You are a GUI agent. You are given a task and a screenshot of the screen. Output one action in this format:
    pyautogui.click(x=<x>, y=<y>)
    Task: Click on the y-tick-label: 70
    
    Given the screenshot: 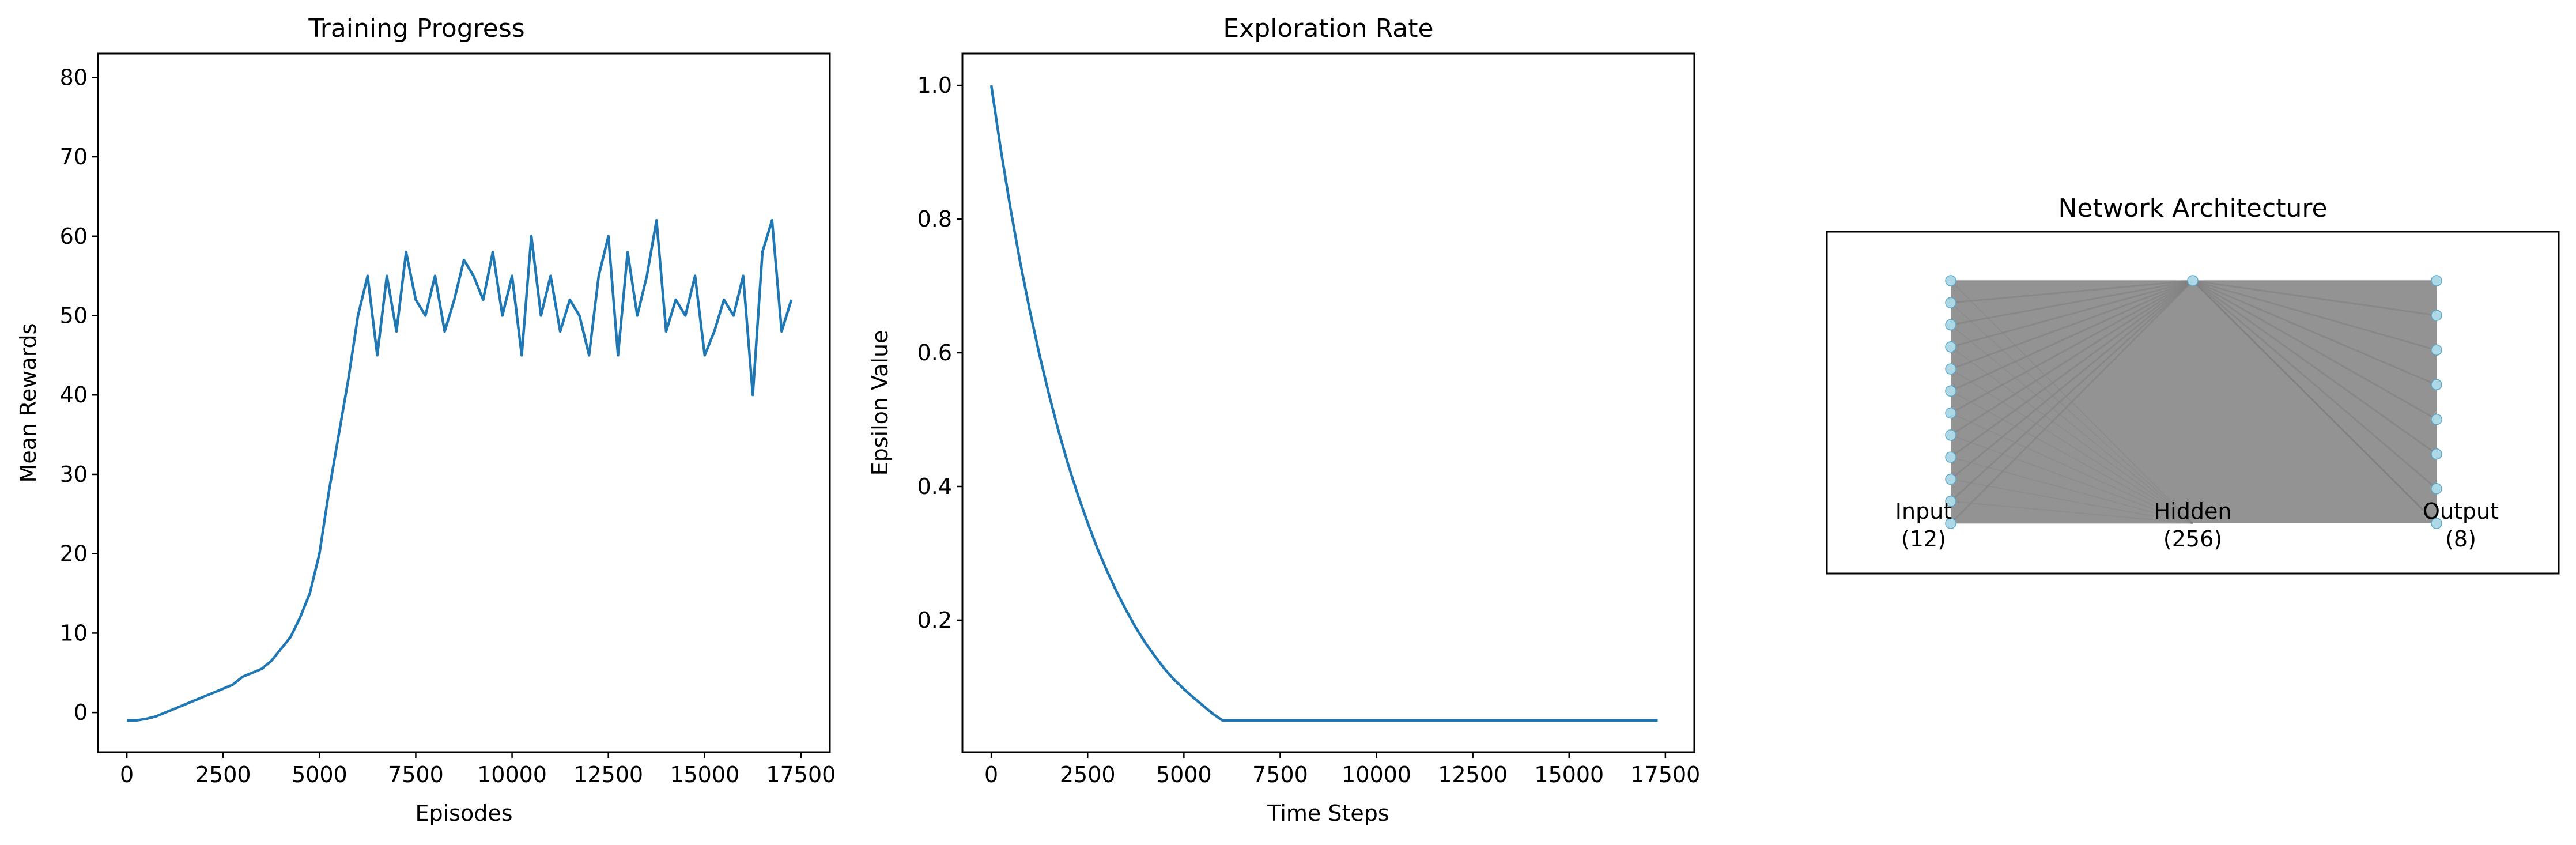 What is the action you would take?
    pyautogui.click(x=74, y=157)
    